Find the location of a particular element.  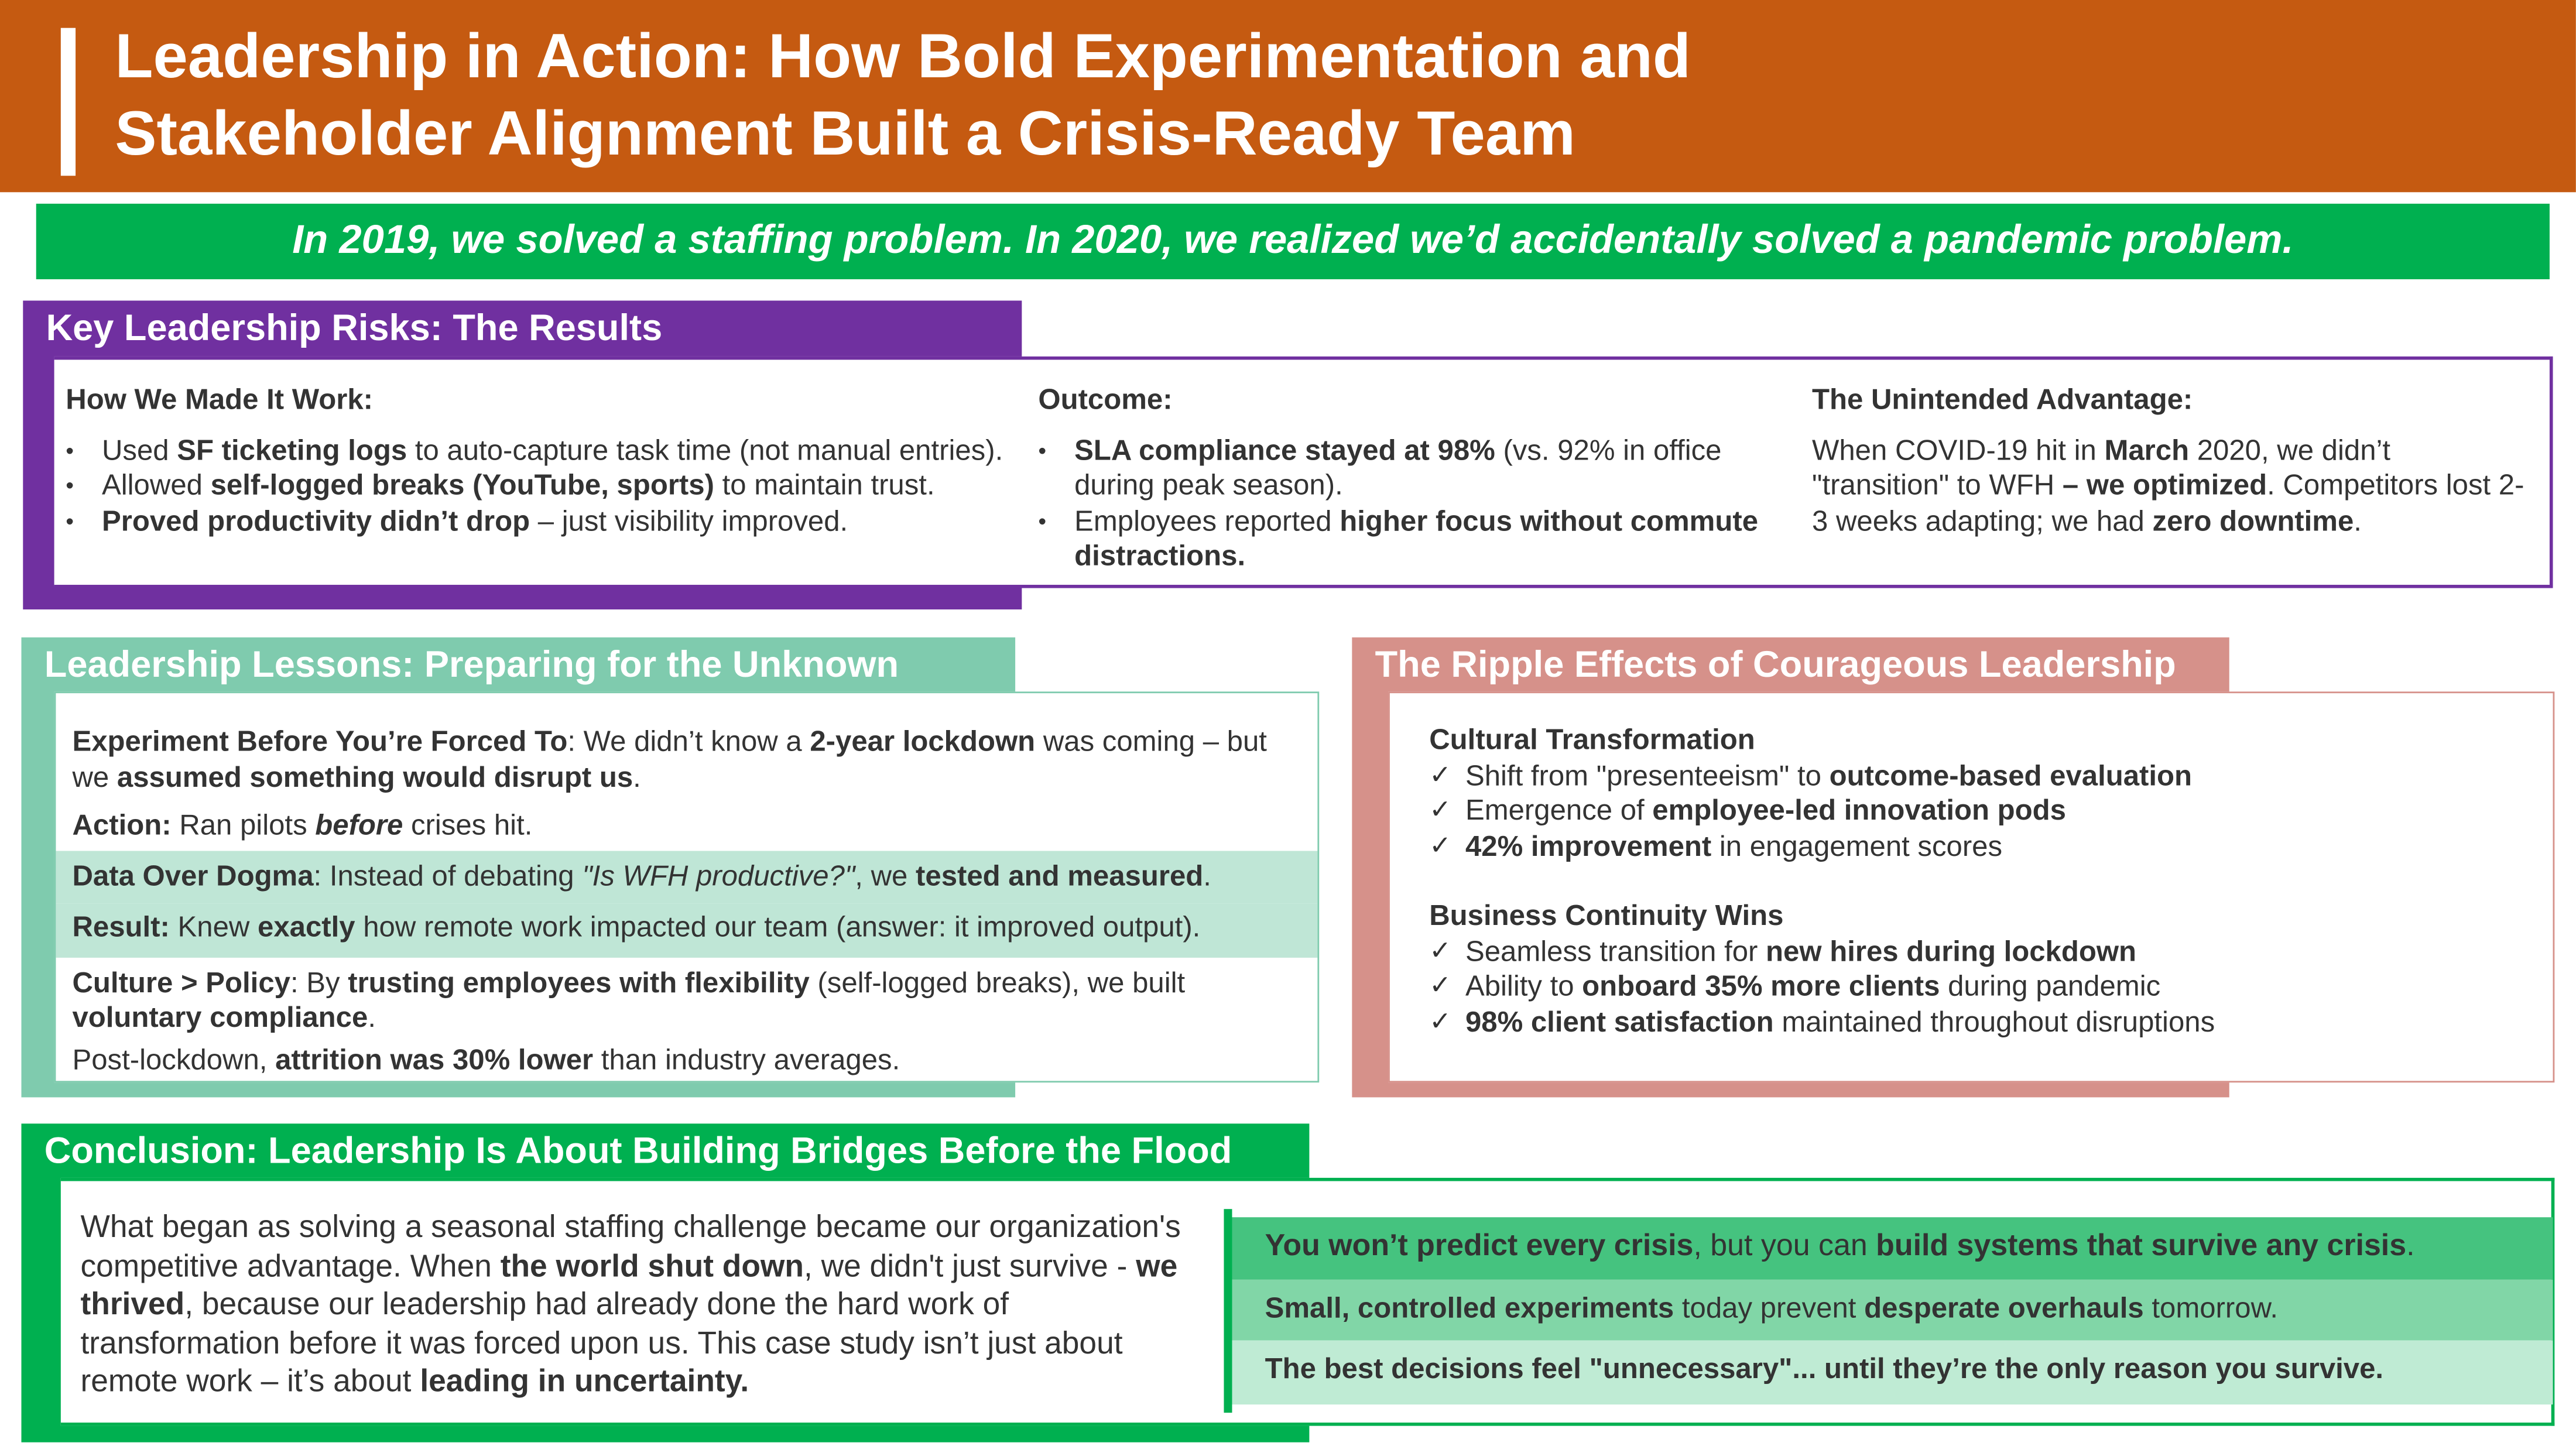

text-segment: new hires during lockdown is located at coordinates (1951, 950).